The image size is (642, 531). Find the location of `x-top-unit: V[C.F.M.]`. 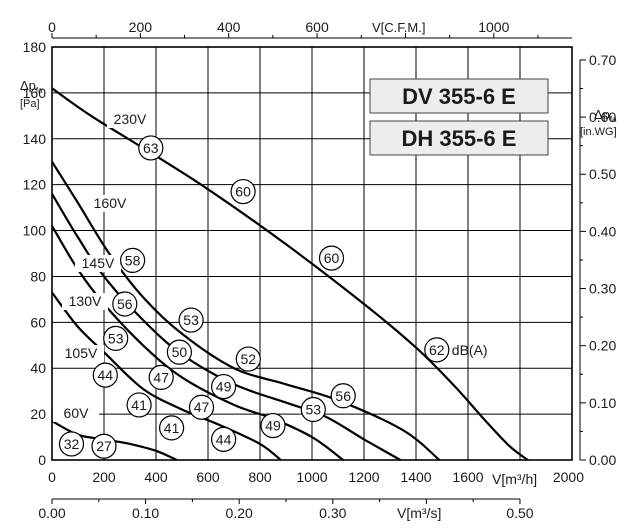

x-top-unit: V[C.F.M.] is located at coordinates (398, 27).